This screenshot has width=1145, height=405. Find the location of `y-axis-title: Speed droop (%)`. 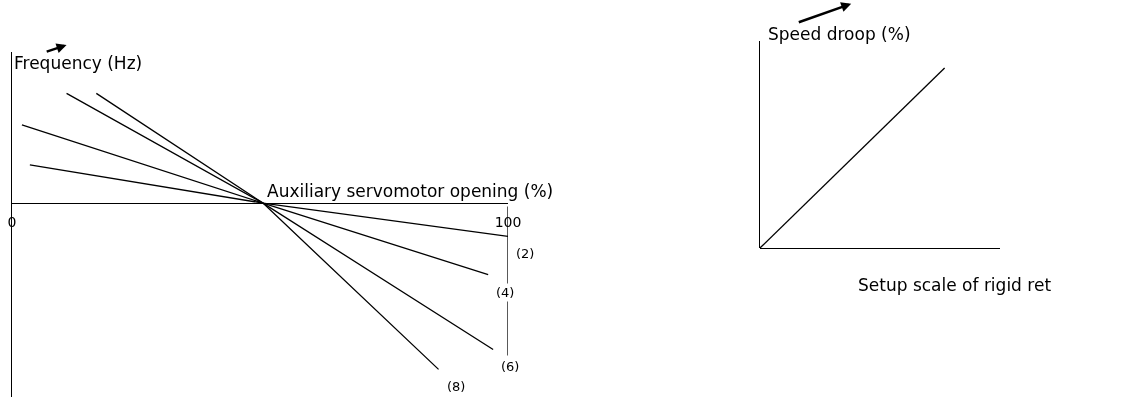

y-axis-title: Speed droop (%) is located at coordinates (839, 34).